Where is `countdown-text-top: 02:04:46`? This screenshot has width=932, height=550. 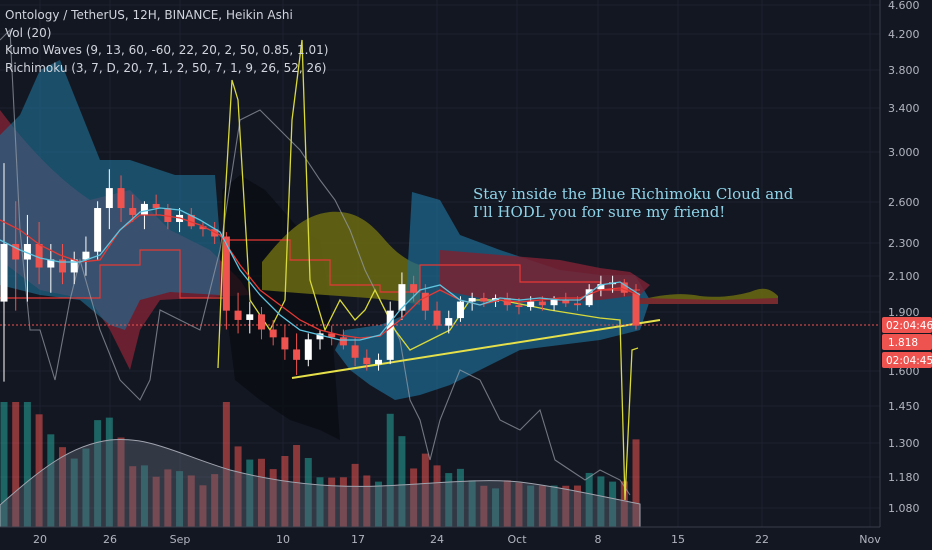
countdown-text-top: 02:04:46 is located at coordinates (909, 326).